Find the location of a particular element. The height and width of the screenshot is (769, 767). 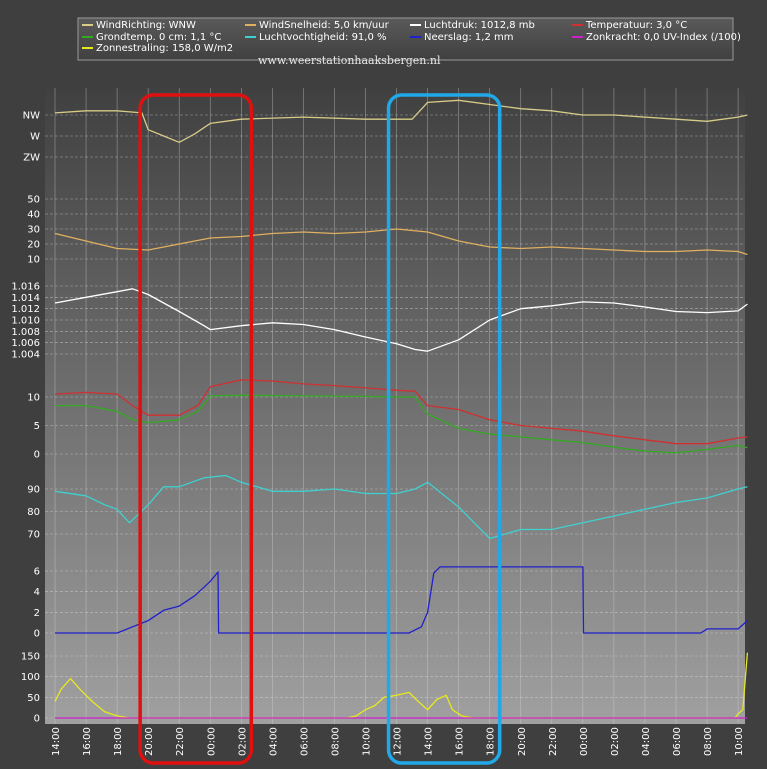

y-tick-label: 40 is located at coordinates (33, 215).